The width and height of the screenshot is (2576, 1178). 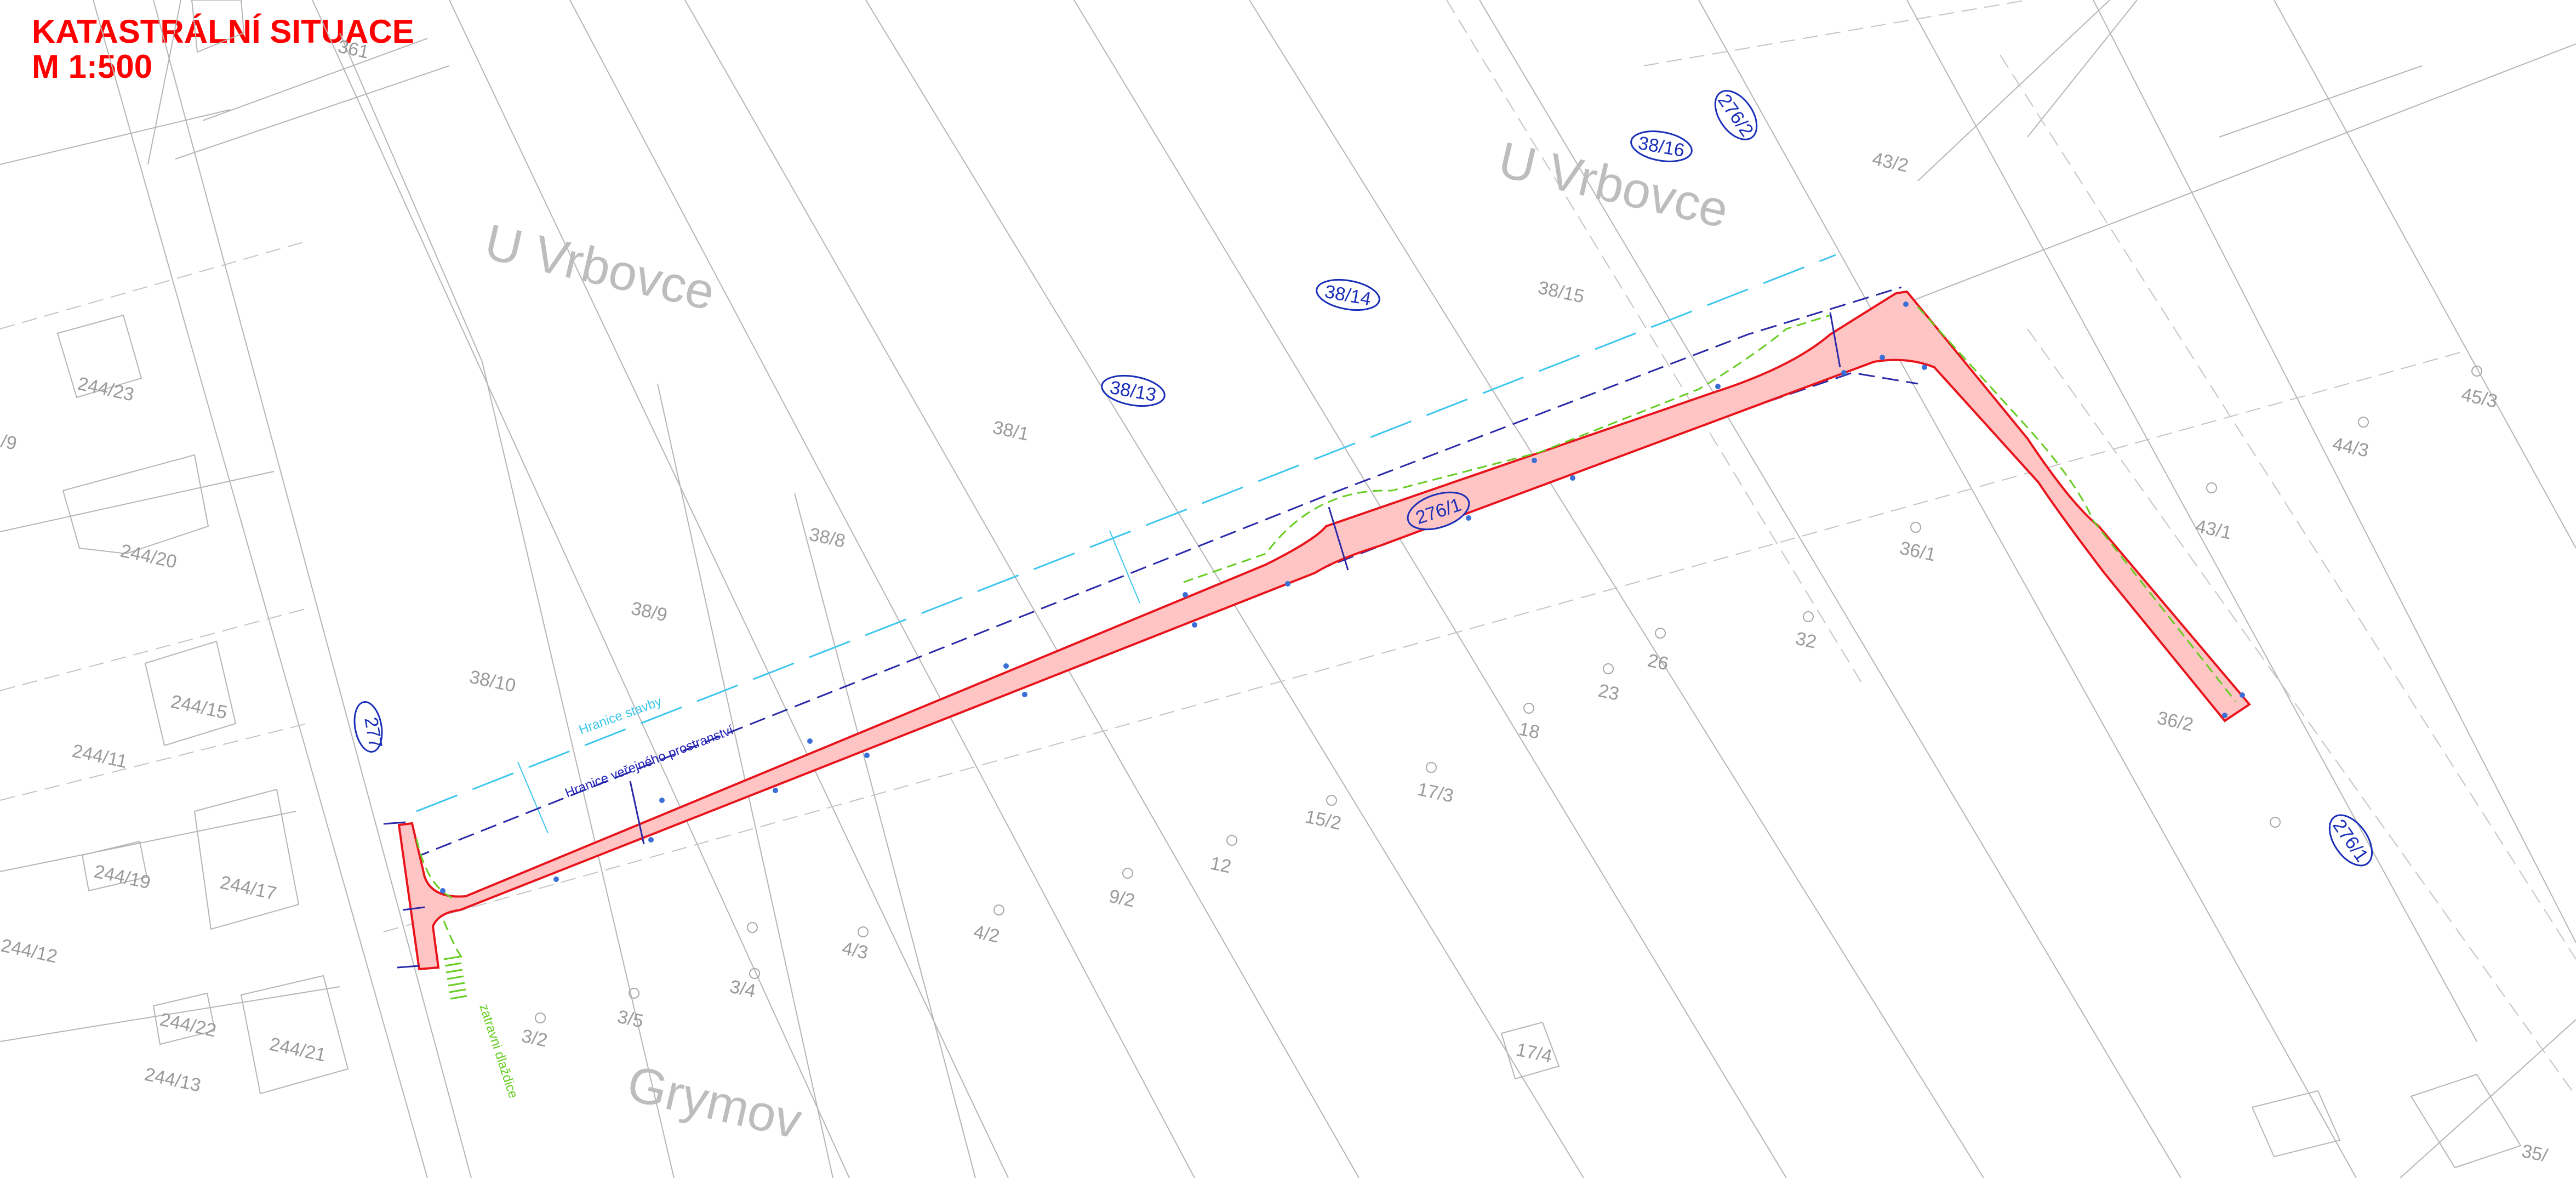 I want to click on parcel-number: 23, so click(x=1608, y=693).